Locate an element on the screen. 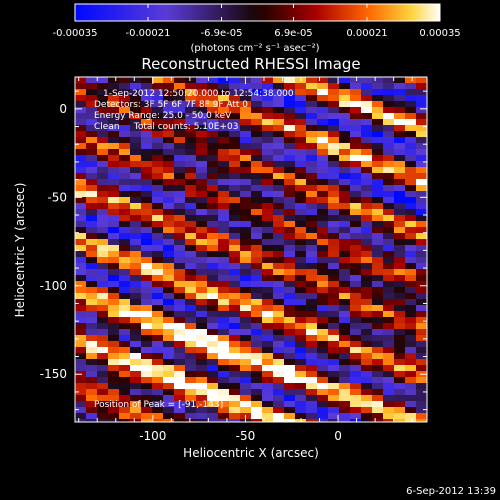 The image size is (500, 500). colorbar-tick-label: -0.00021 is located at coordinates (148, 33).